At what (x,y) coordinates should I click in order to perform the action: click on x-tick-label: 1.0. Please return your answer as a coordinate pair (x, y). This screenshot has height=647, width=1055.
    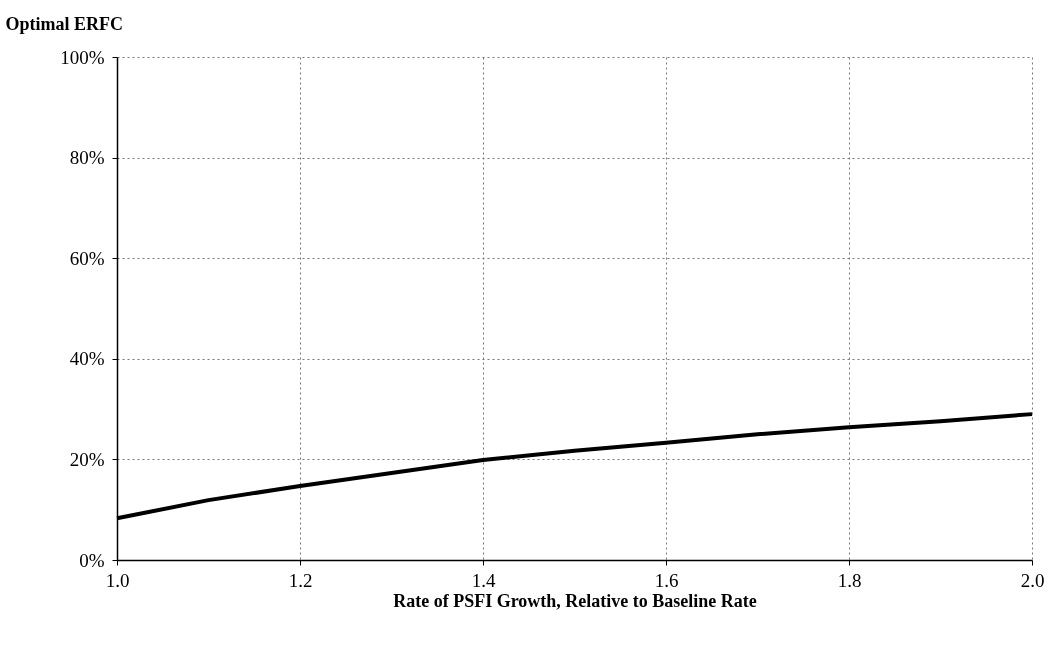
    Looking at the image, I should click on (117, 580).